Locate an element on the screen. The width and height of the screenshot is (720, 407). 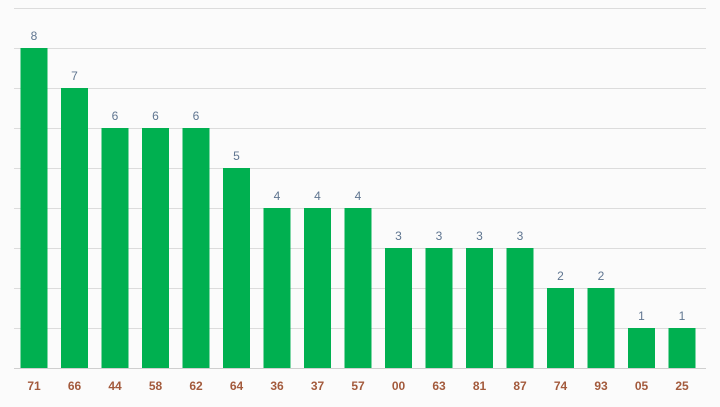
bar-value-label: 7 is located at coordinates (74, 76).